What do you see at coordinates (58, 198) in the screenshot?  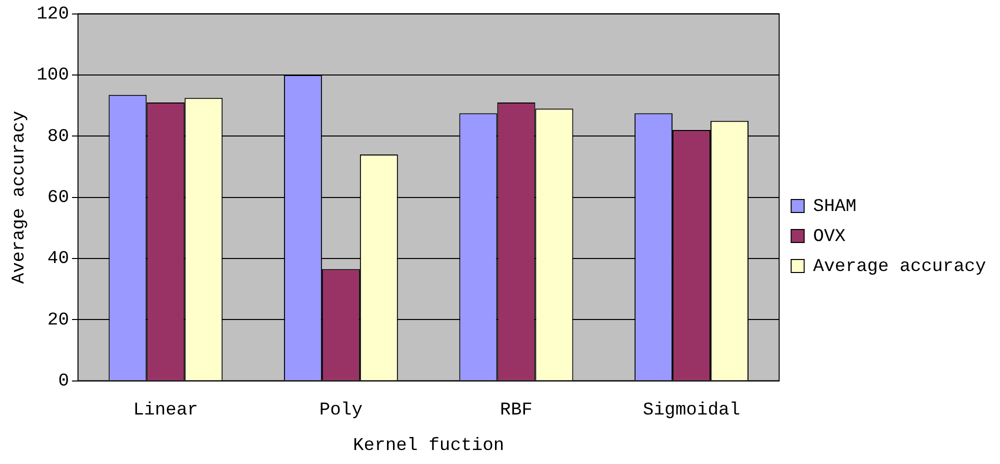 I see `y-tick-label: 60` at bounding box center [58, 198].